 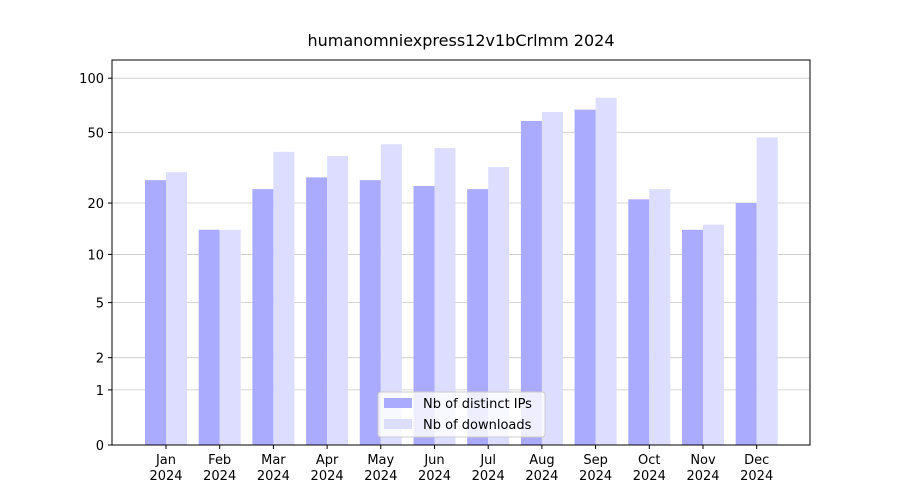 I want to click on x-tick-label: Sep 2024, so click(x=596, y=468).